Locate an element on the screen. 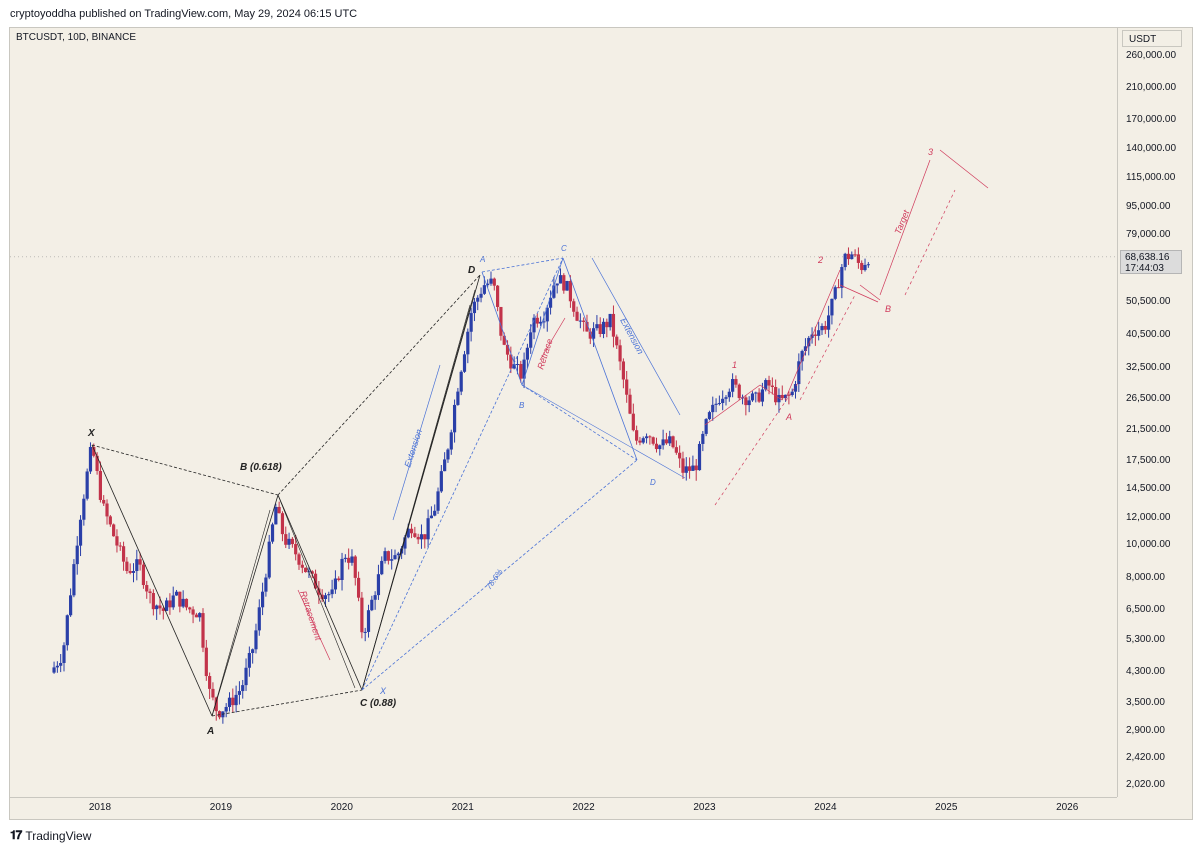  tradingview-brand: 𝟏𝟕 TradingView is located at coordinates (50, 835).